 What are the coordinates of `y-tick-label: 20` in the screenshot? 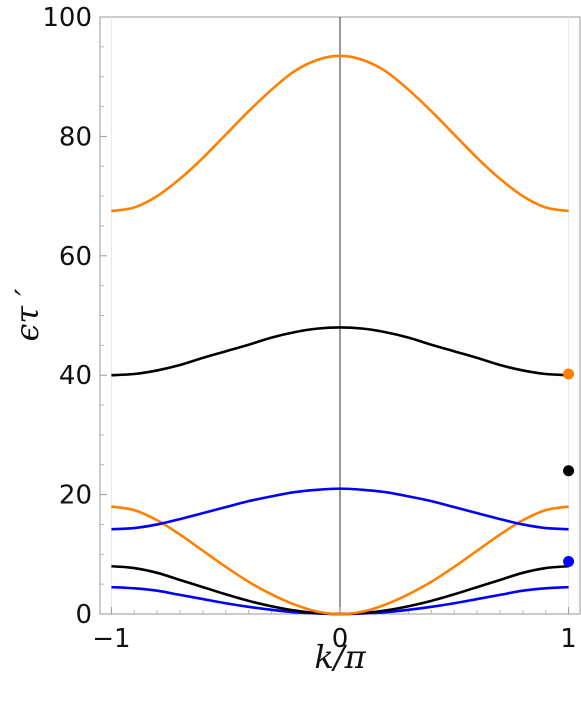 It's located at (75, 496).